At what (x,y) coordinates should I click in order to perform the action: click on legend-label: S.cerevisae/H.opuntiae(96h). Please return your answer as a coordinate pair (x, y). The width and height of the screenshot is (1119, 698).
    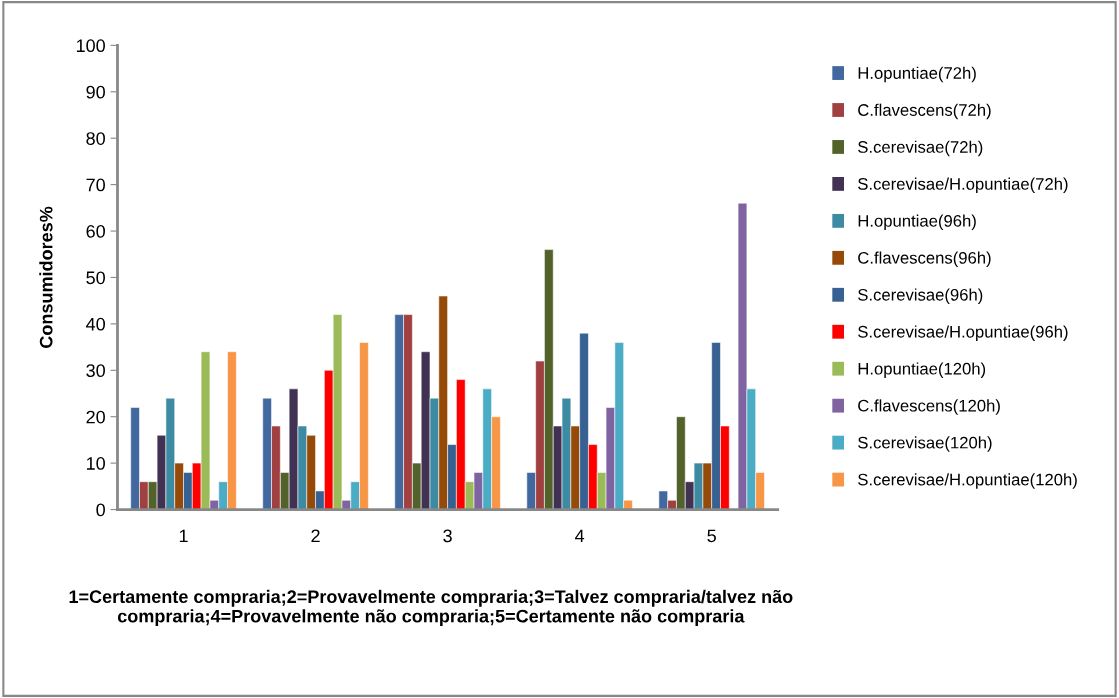
    Looking at the image, I should click on (963, 333).